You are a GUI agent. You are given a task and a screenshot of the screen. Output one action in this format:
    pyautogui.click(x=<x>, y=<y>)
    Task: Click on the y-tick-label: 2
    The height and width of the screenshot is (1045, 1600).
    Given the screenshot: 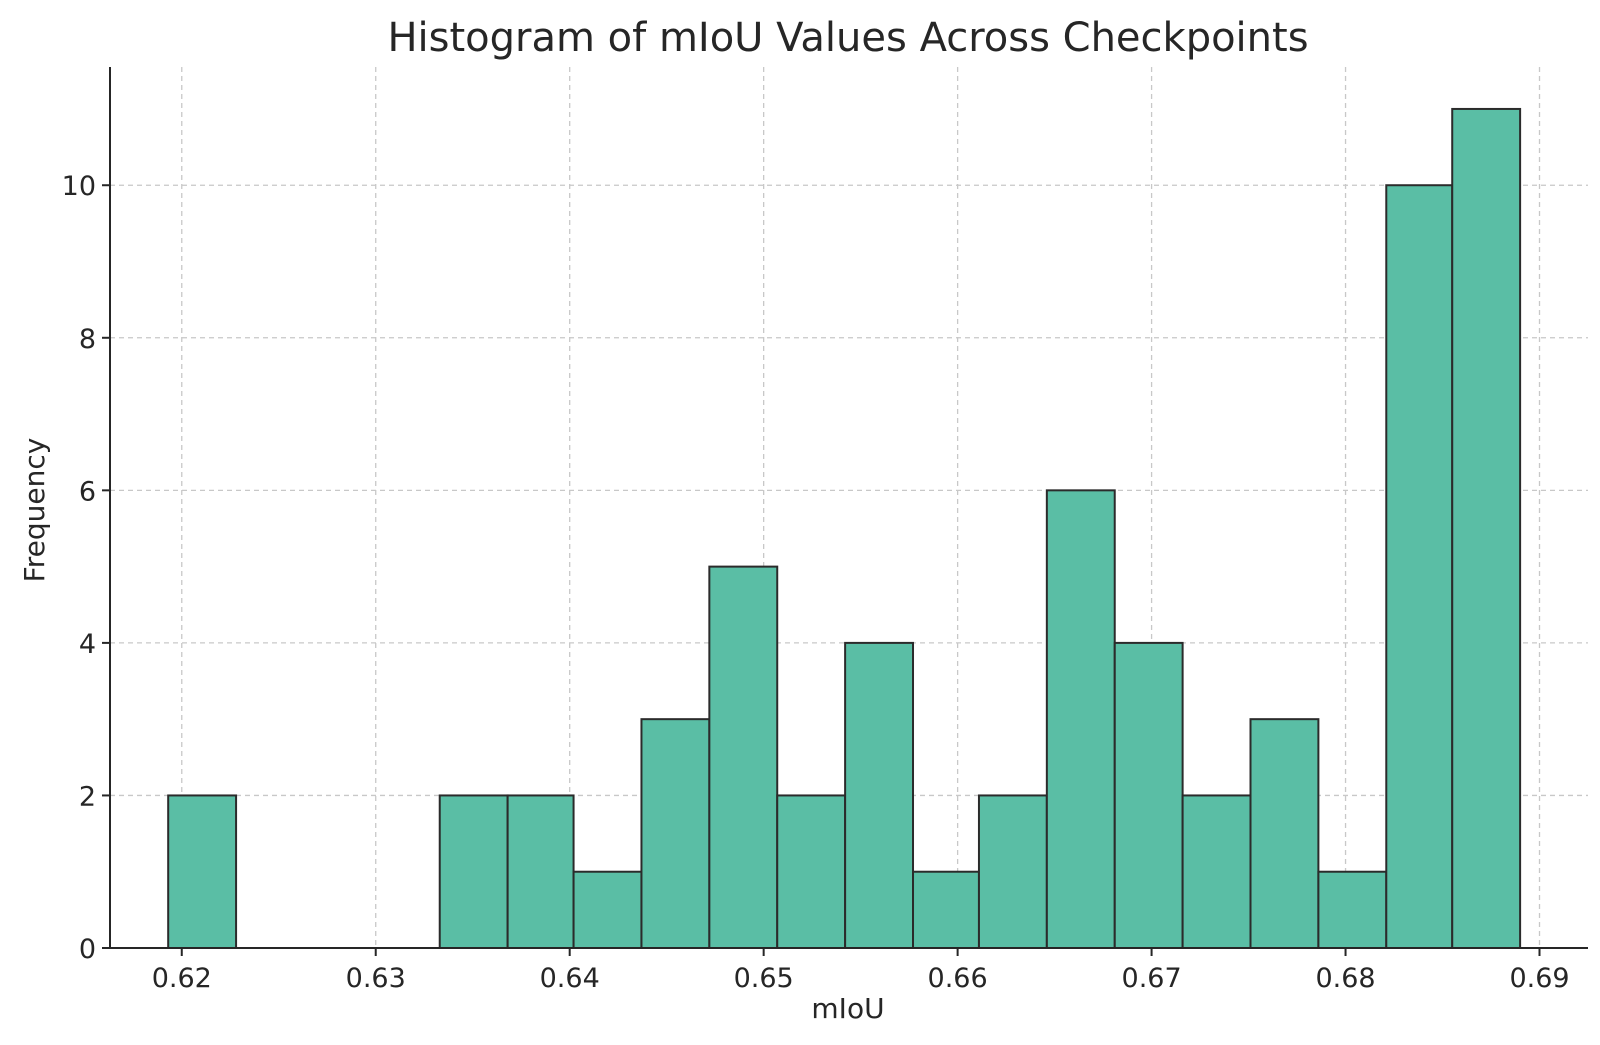 What is the action you would take?
    pyautogui.click(x=87, y=796)
    